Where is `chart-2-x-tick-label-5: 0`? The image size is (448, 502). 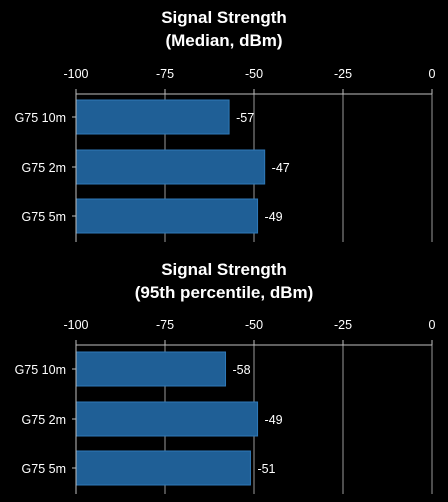
chart-2-x-tick-label-5: 0 is located at coordinates (432, 325).